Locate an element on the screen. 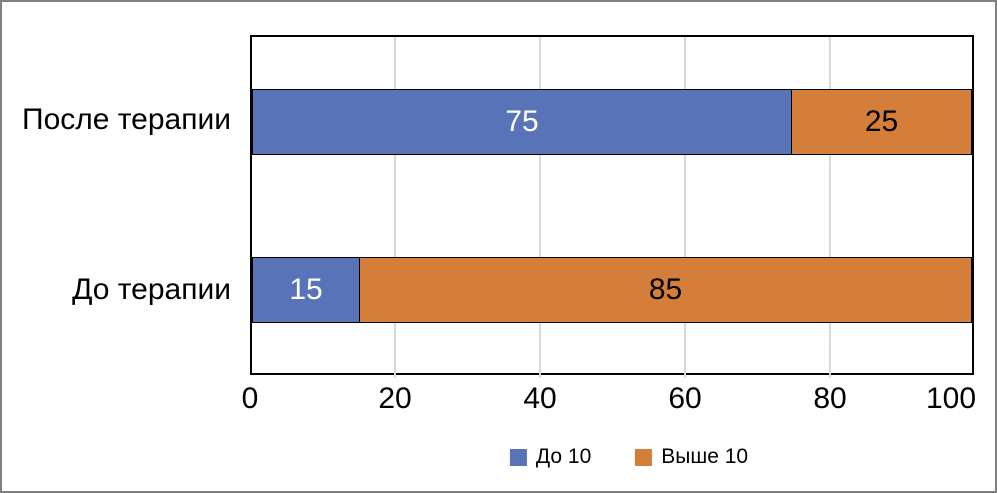 The image size is (997, 493). bar-segment-do10-do: 15 is located at coordinates (306, 290).